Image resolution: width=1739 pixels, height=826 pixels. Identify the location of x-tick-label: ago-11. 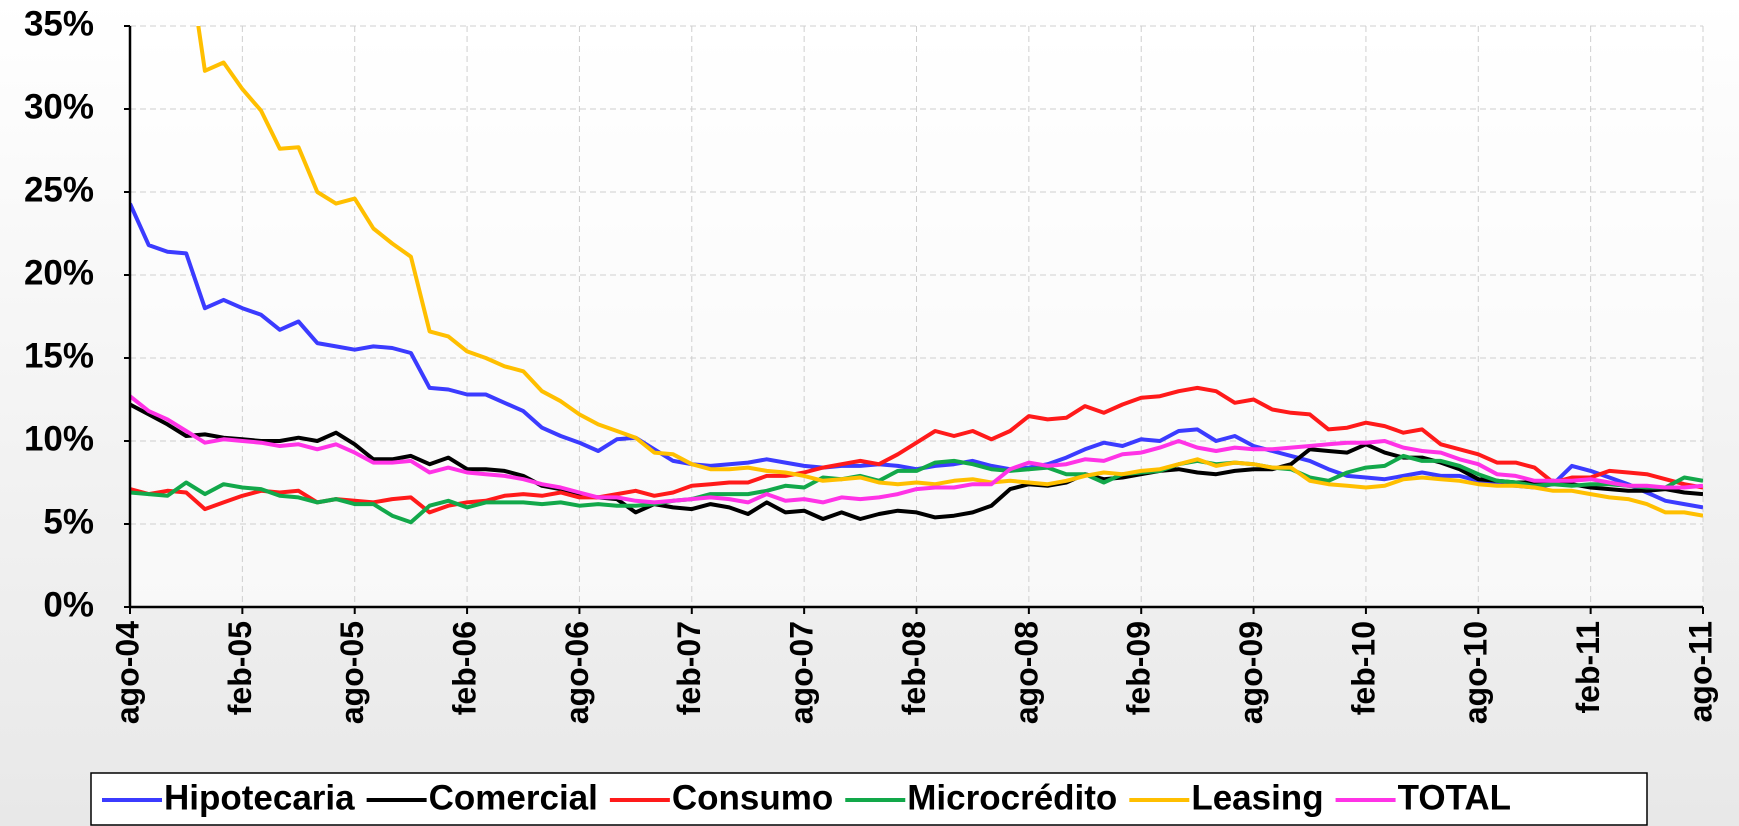
(1700, 671).